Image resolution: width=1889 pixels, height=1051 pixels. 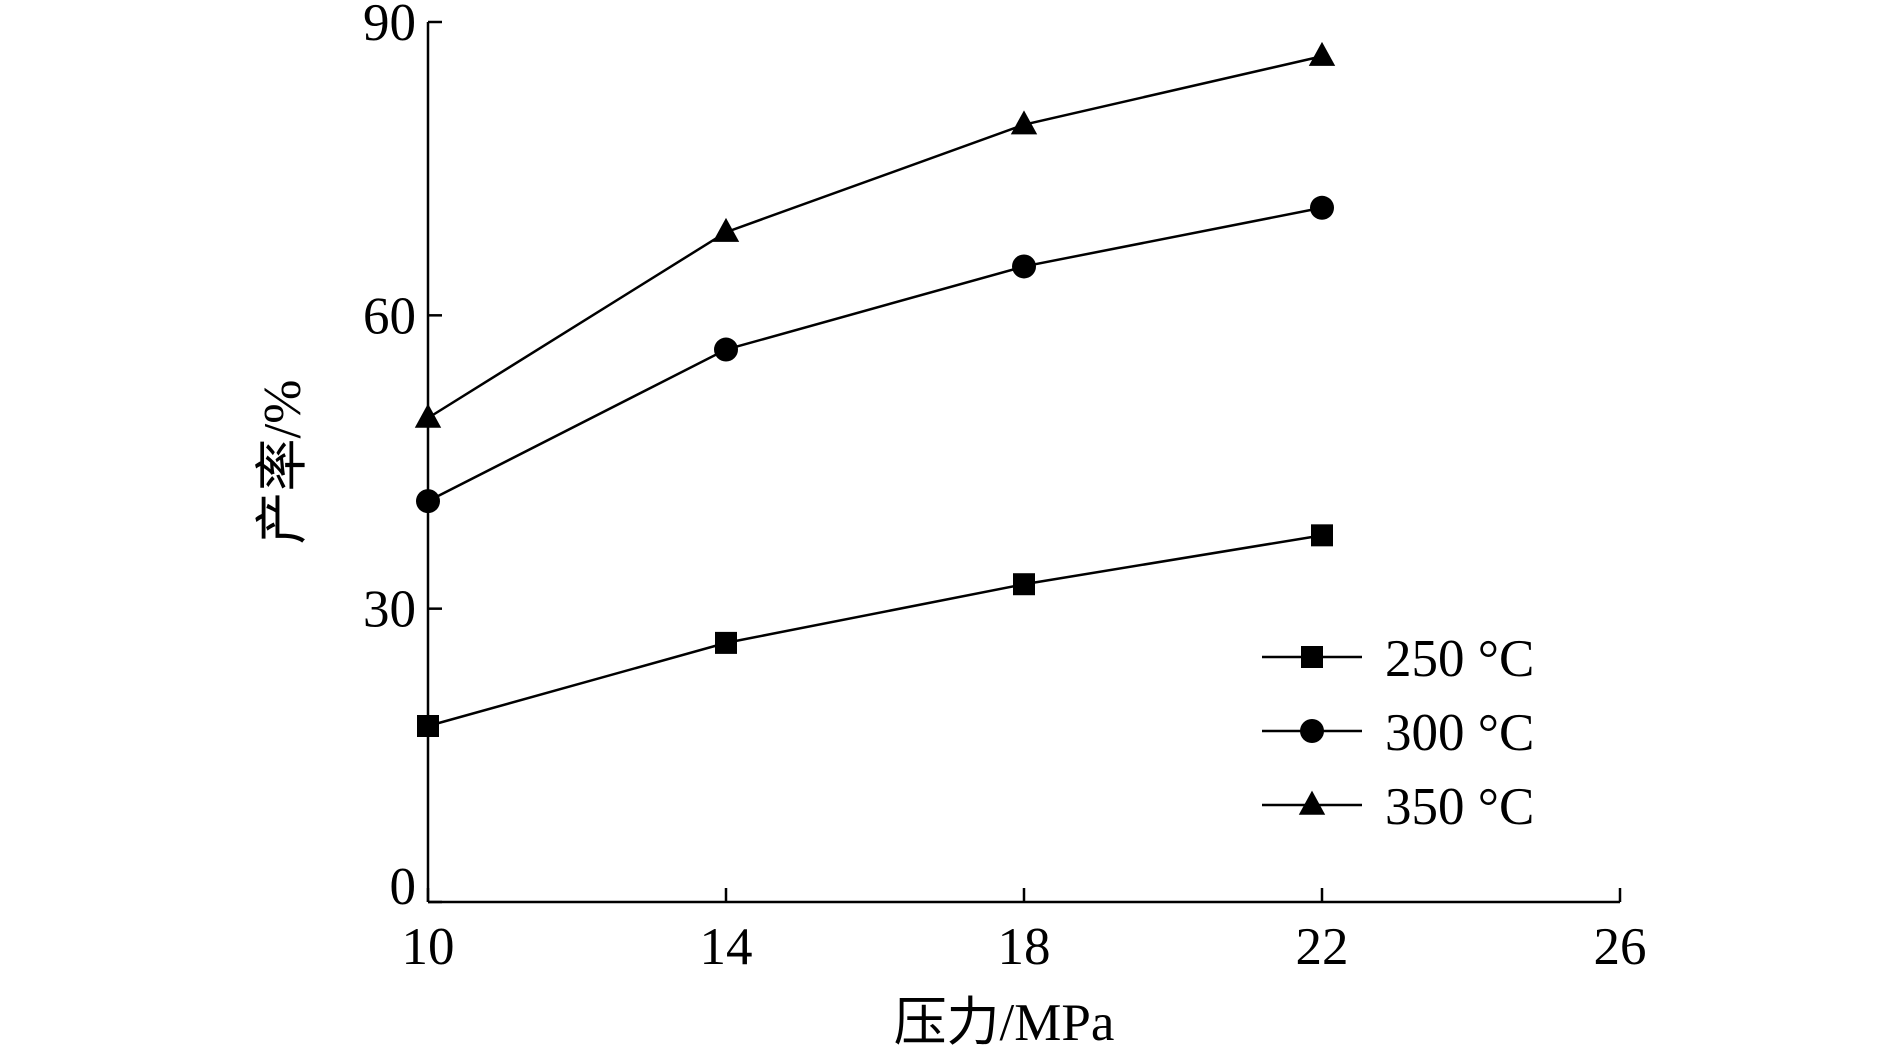 I want to click on x-tick-label: 18, so click(x=1024, y=947).